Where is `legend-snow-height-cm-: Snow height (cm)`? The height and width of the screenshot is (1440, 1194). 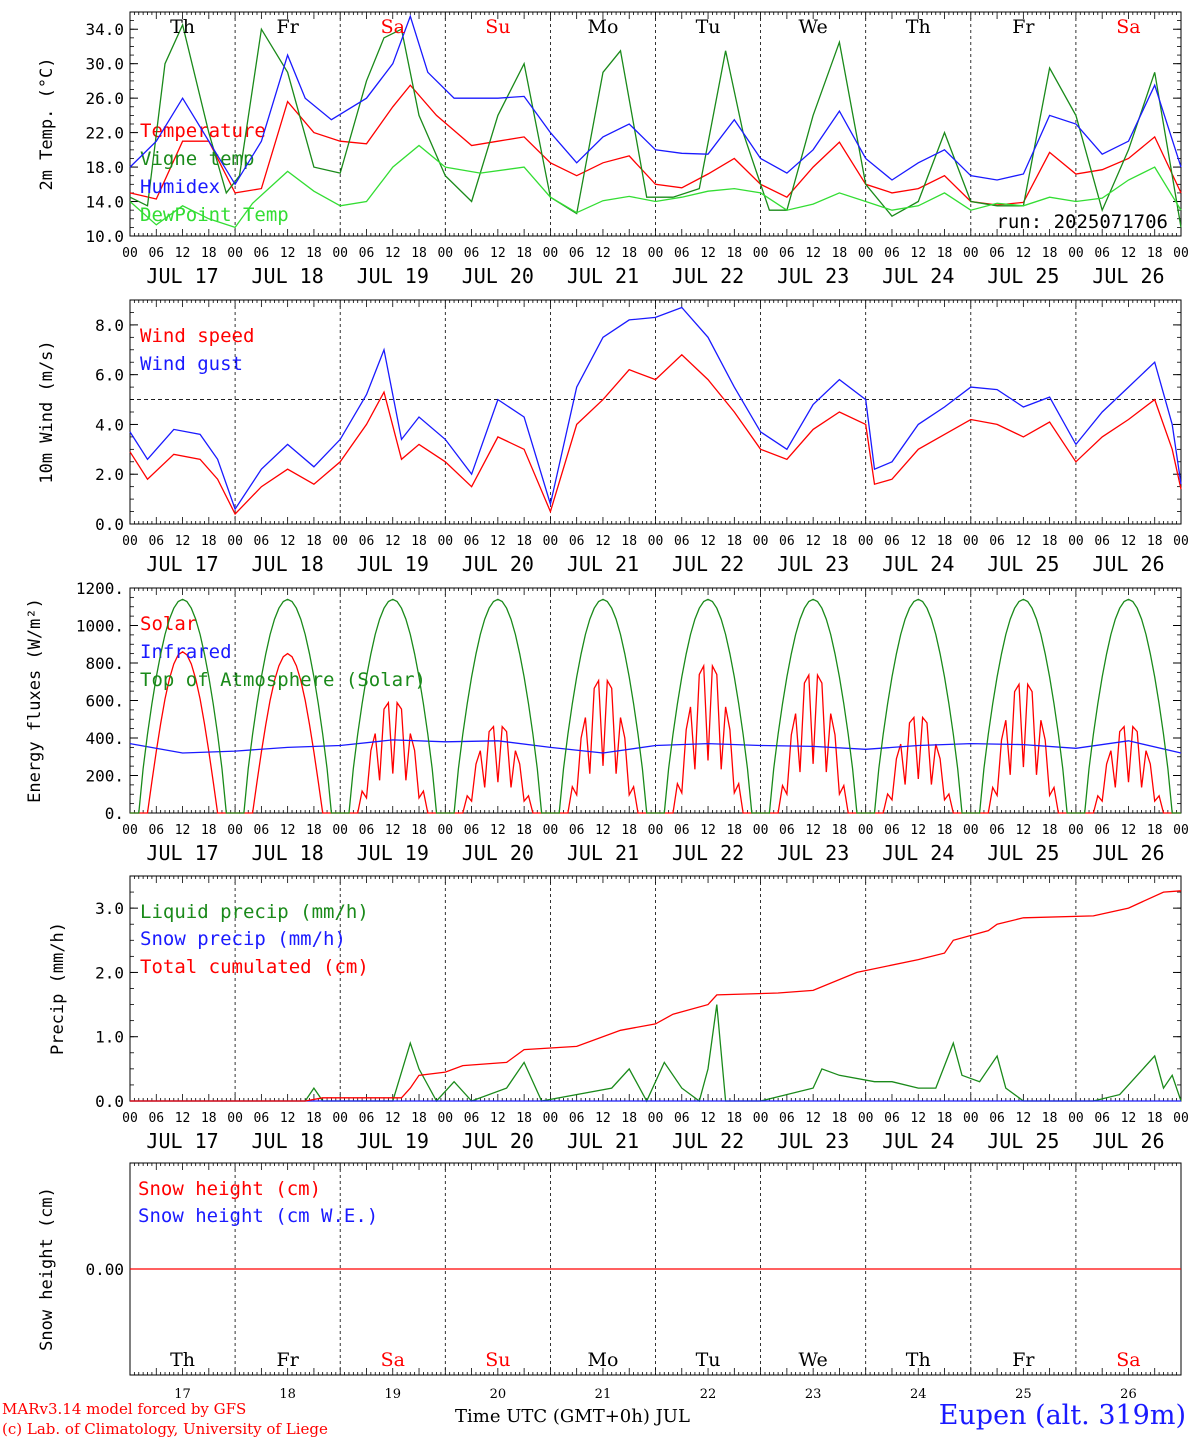
legend-snow-height-cm-: Snow height (cm) is located at coordinates (229, 1189).